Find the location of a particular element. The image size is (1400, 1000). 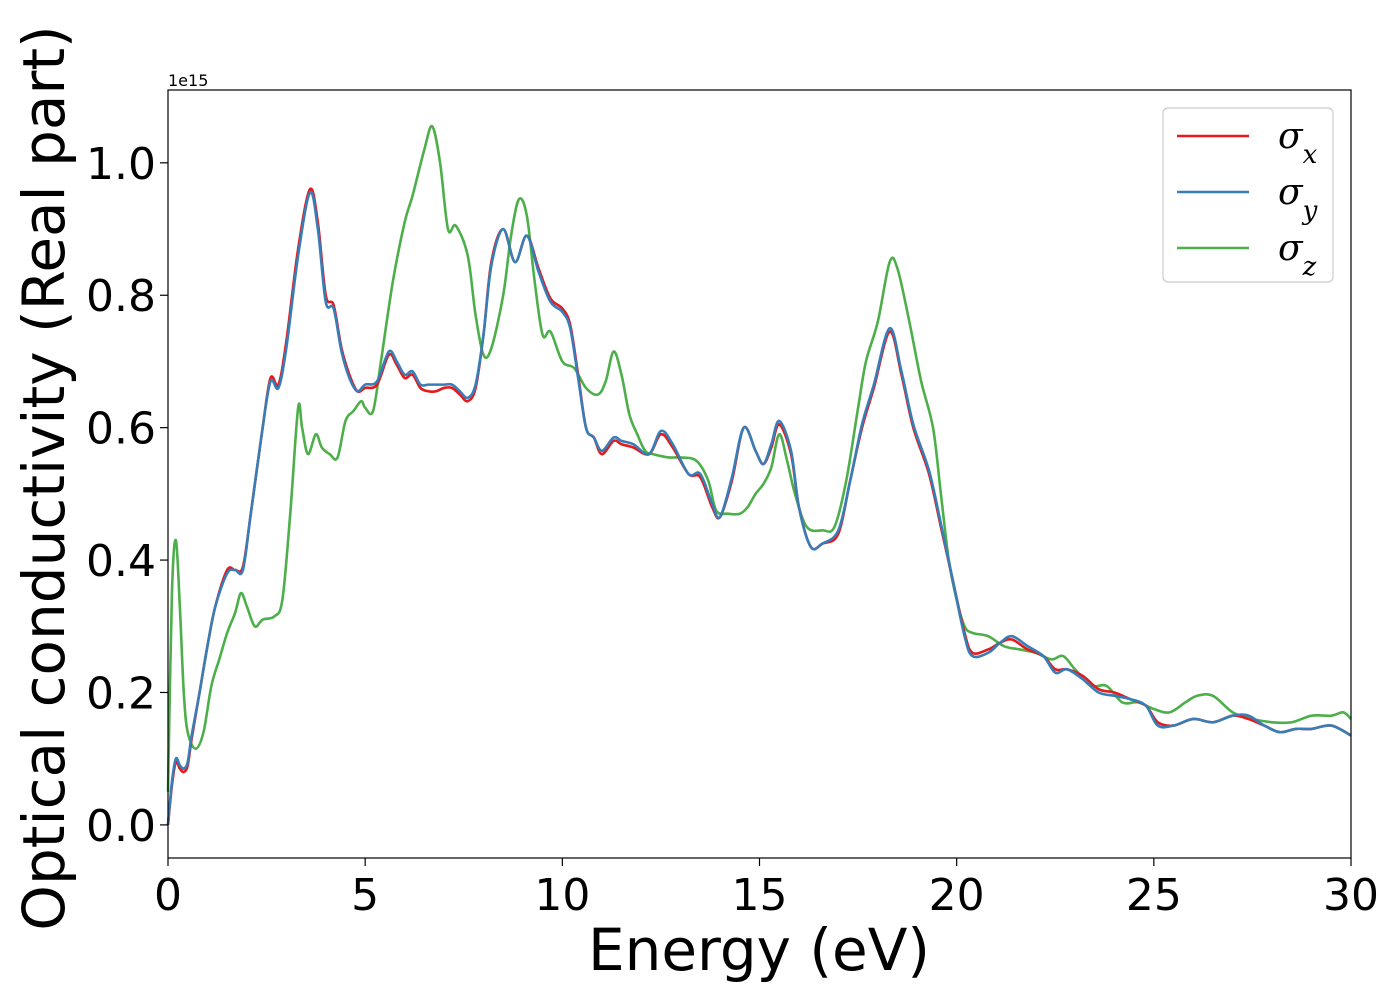

x-tick-label: 5 is located at coordinates (365, 895).